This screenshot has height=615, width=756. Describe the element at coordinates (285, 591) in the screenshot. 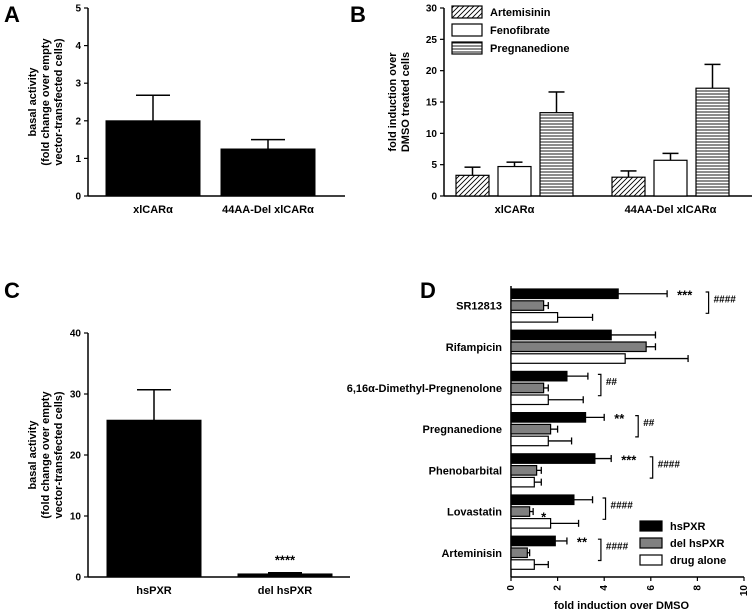

I see `x-category-label: del hsPXR` at that location.